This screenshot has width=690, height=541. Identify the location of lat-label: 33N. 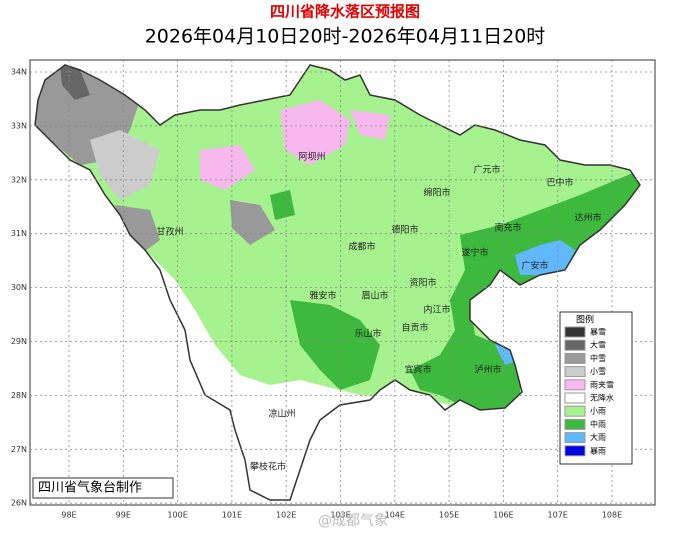
(19, 125).